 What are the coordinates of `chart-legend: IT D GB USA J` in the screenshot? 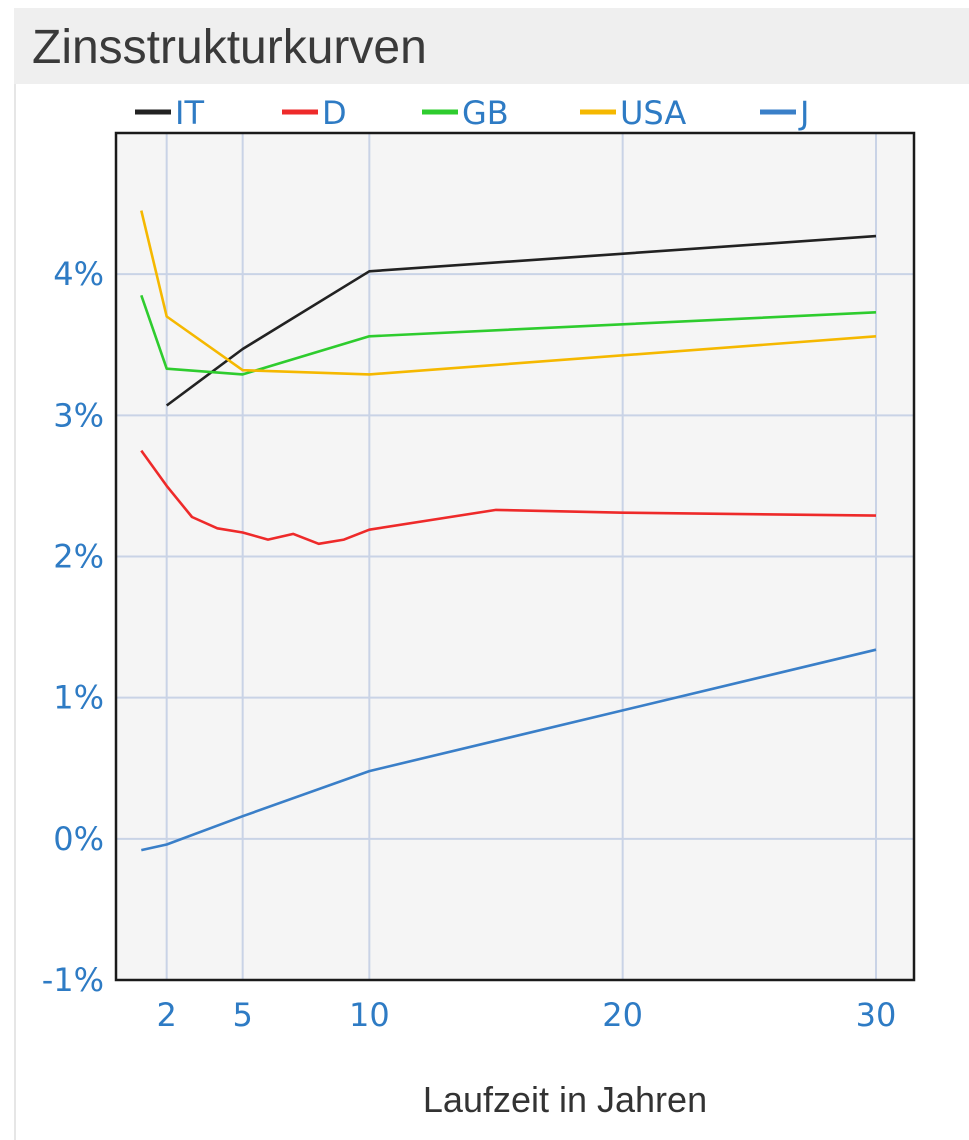 It's located at (472, 113).